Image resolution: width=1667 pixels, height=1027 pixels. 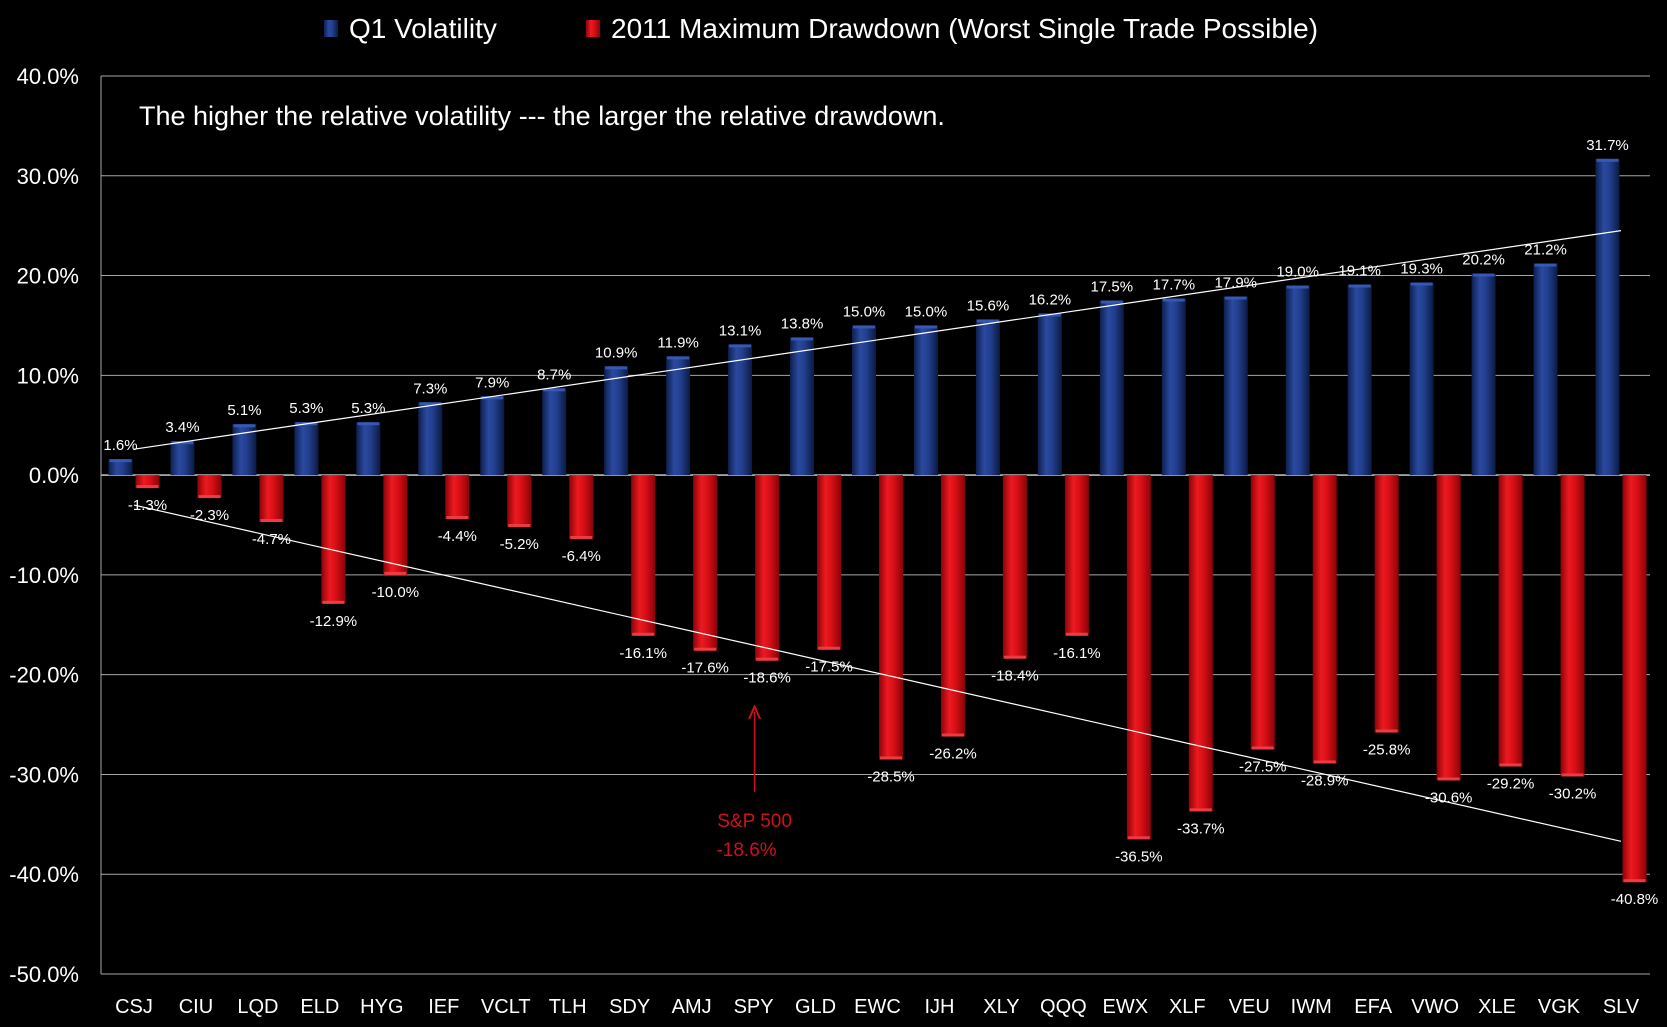 I want to click on volatility-bar-cap-vwo, so click(x=1421, y=284).